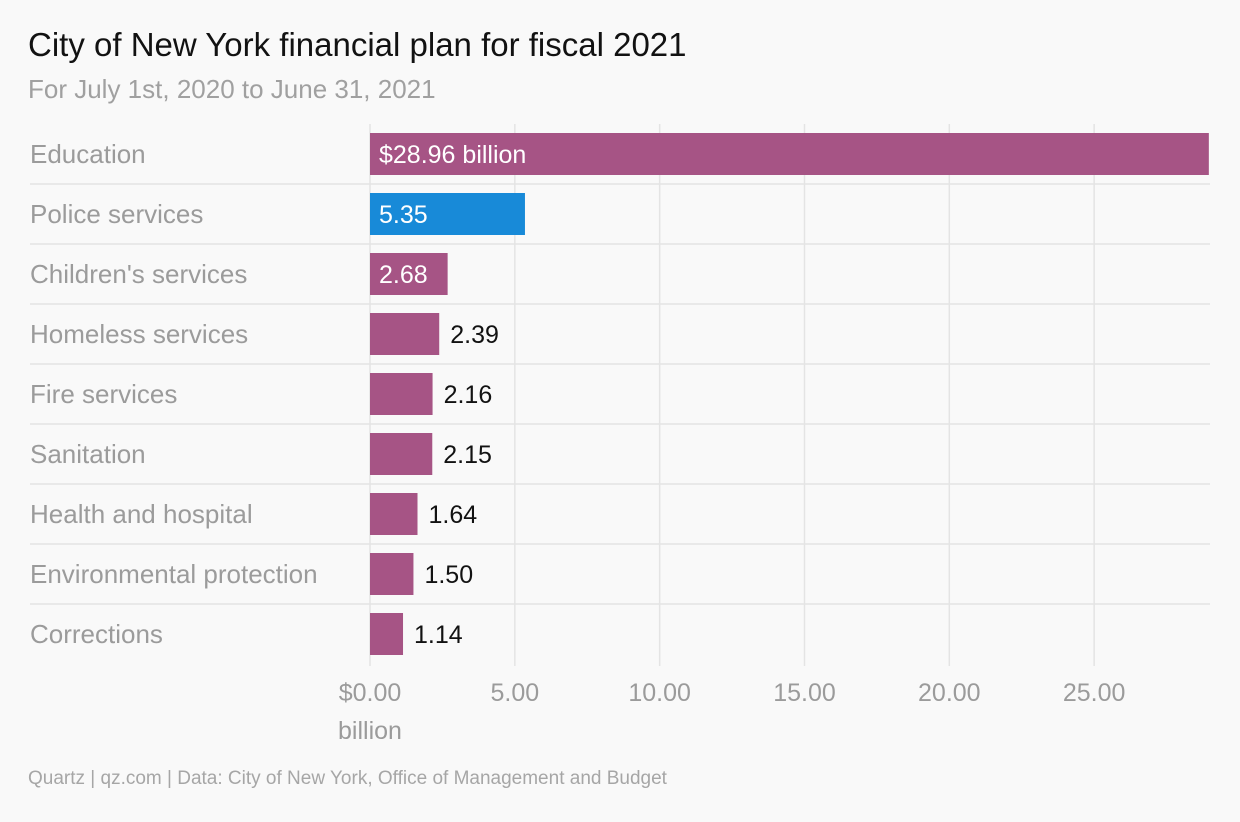 The height and width of the screenshot is (822, 1240). What do you see at coordinates (438, 635) in the screenshot?
I see `value-label: 1.14` at bounding box center [438, 635].